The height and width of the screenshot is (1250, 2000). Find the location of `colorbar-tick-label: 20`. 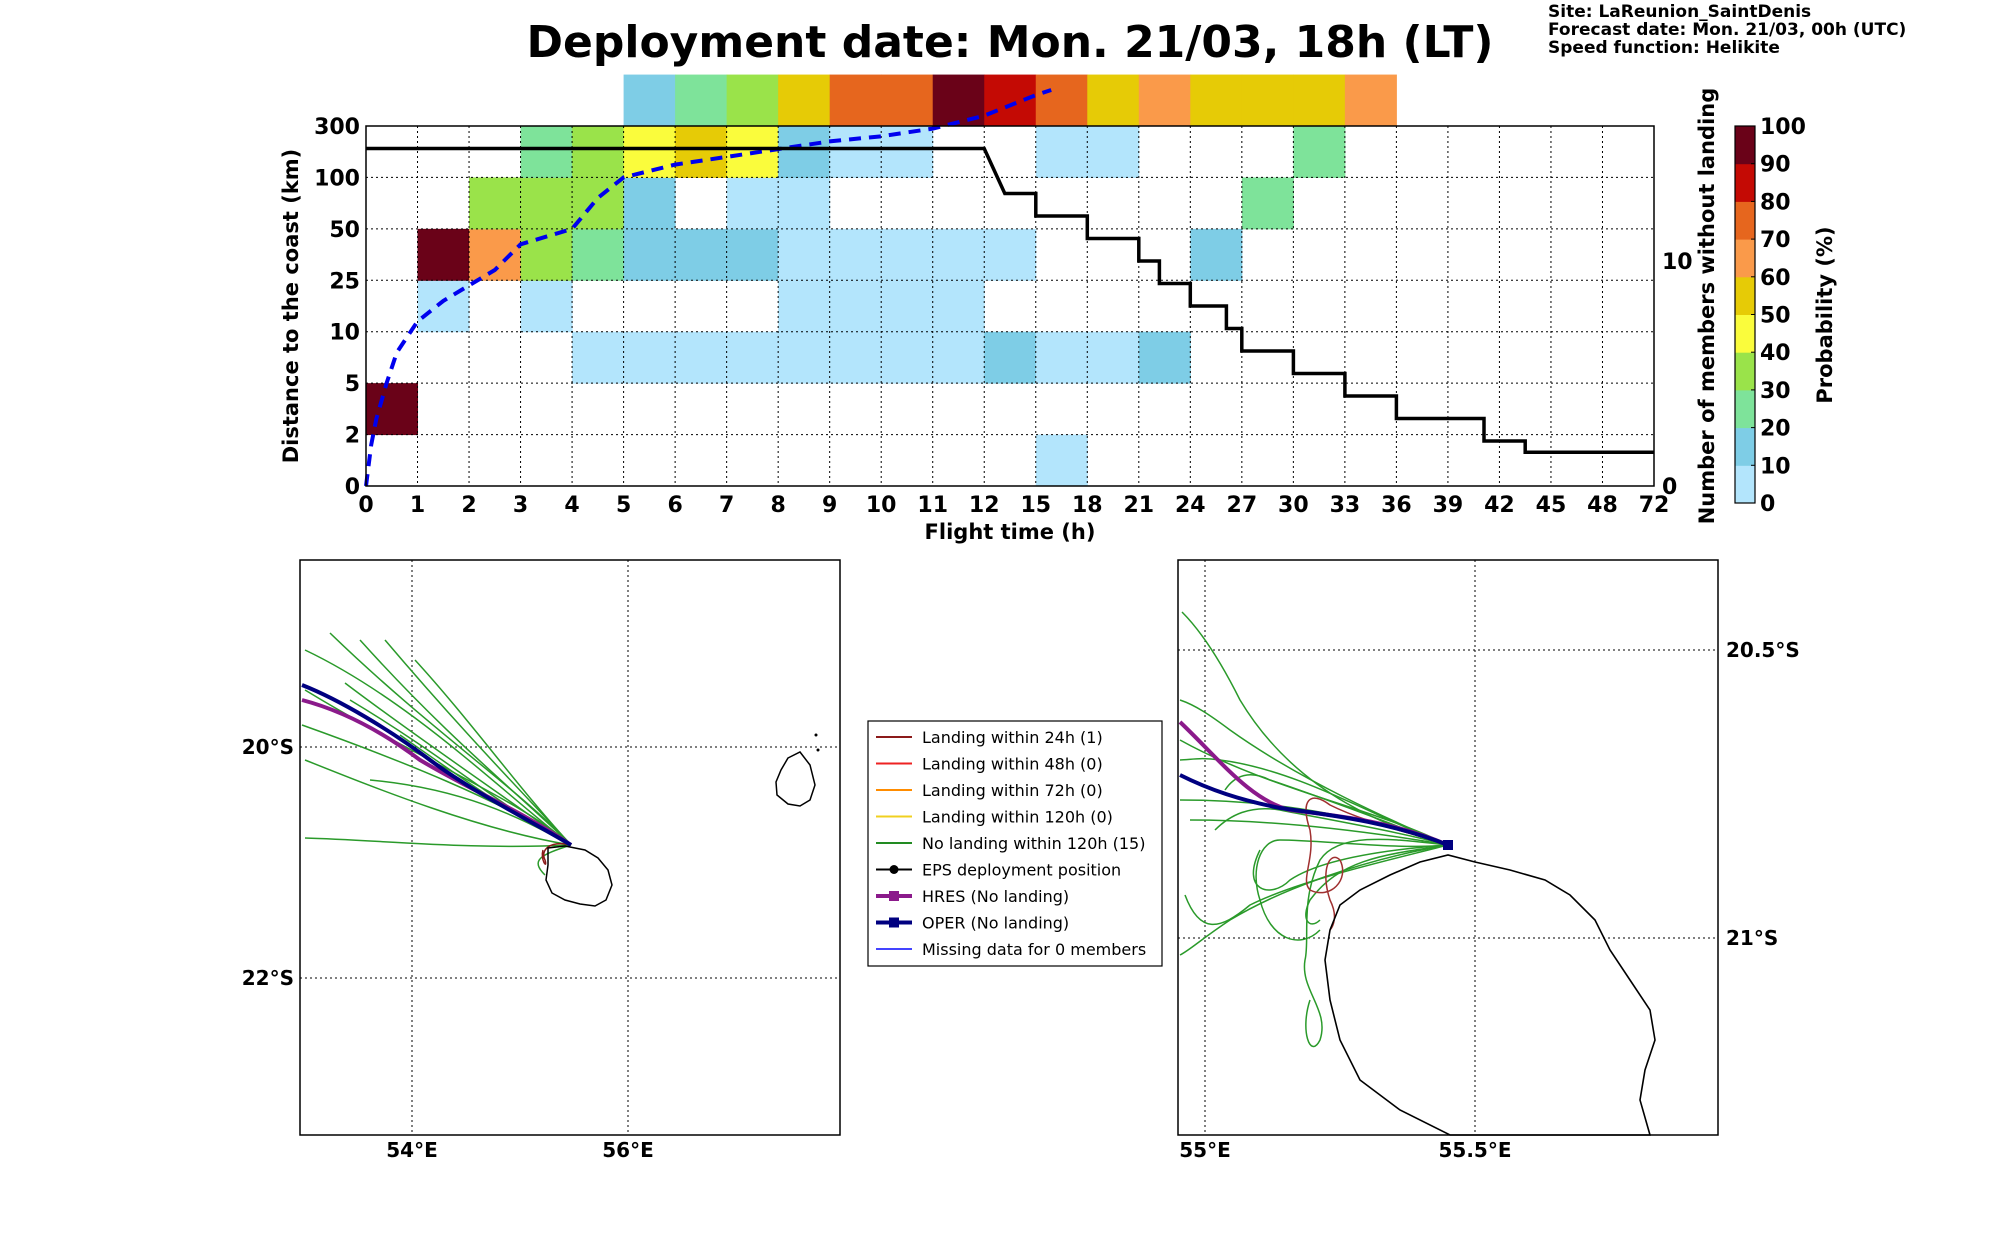

colorbar-tick-label: 20 is located at coordinates (1775, 429).